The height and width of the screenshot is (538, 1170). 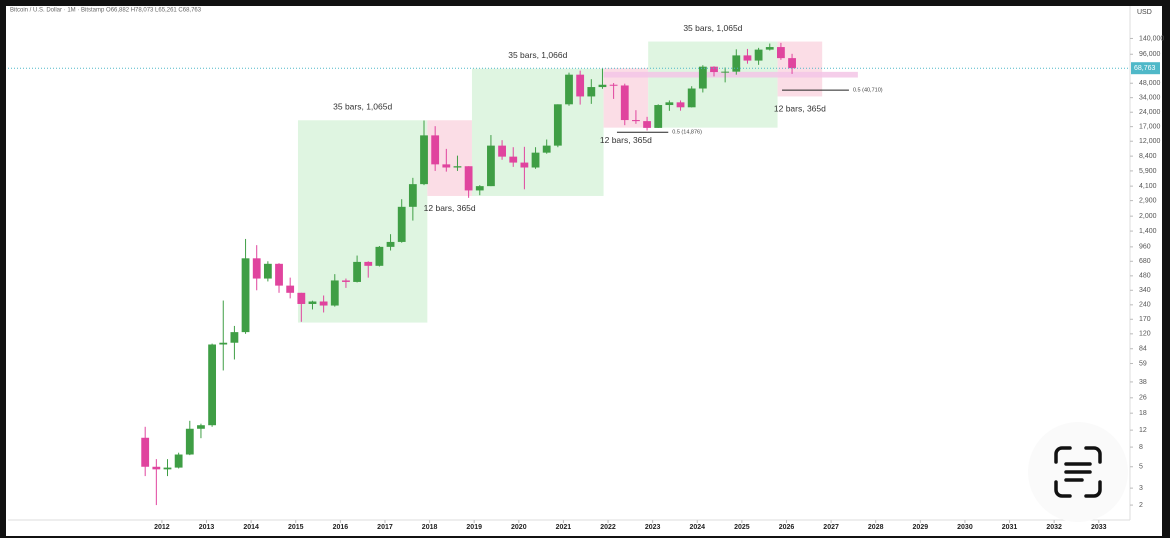 What do you see at coordinates (1145, 305) in the screenshot?
I see `y-tick-label: 240` at bounding box center [1145, 305].